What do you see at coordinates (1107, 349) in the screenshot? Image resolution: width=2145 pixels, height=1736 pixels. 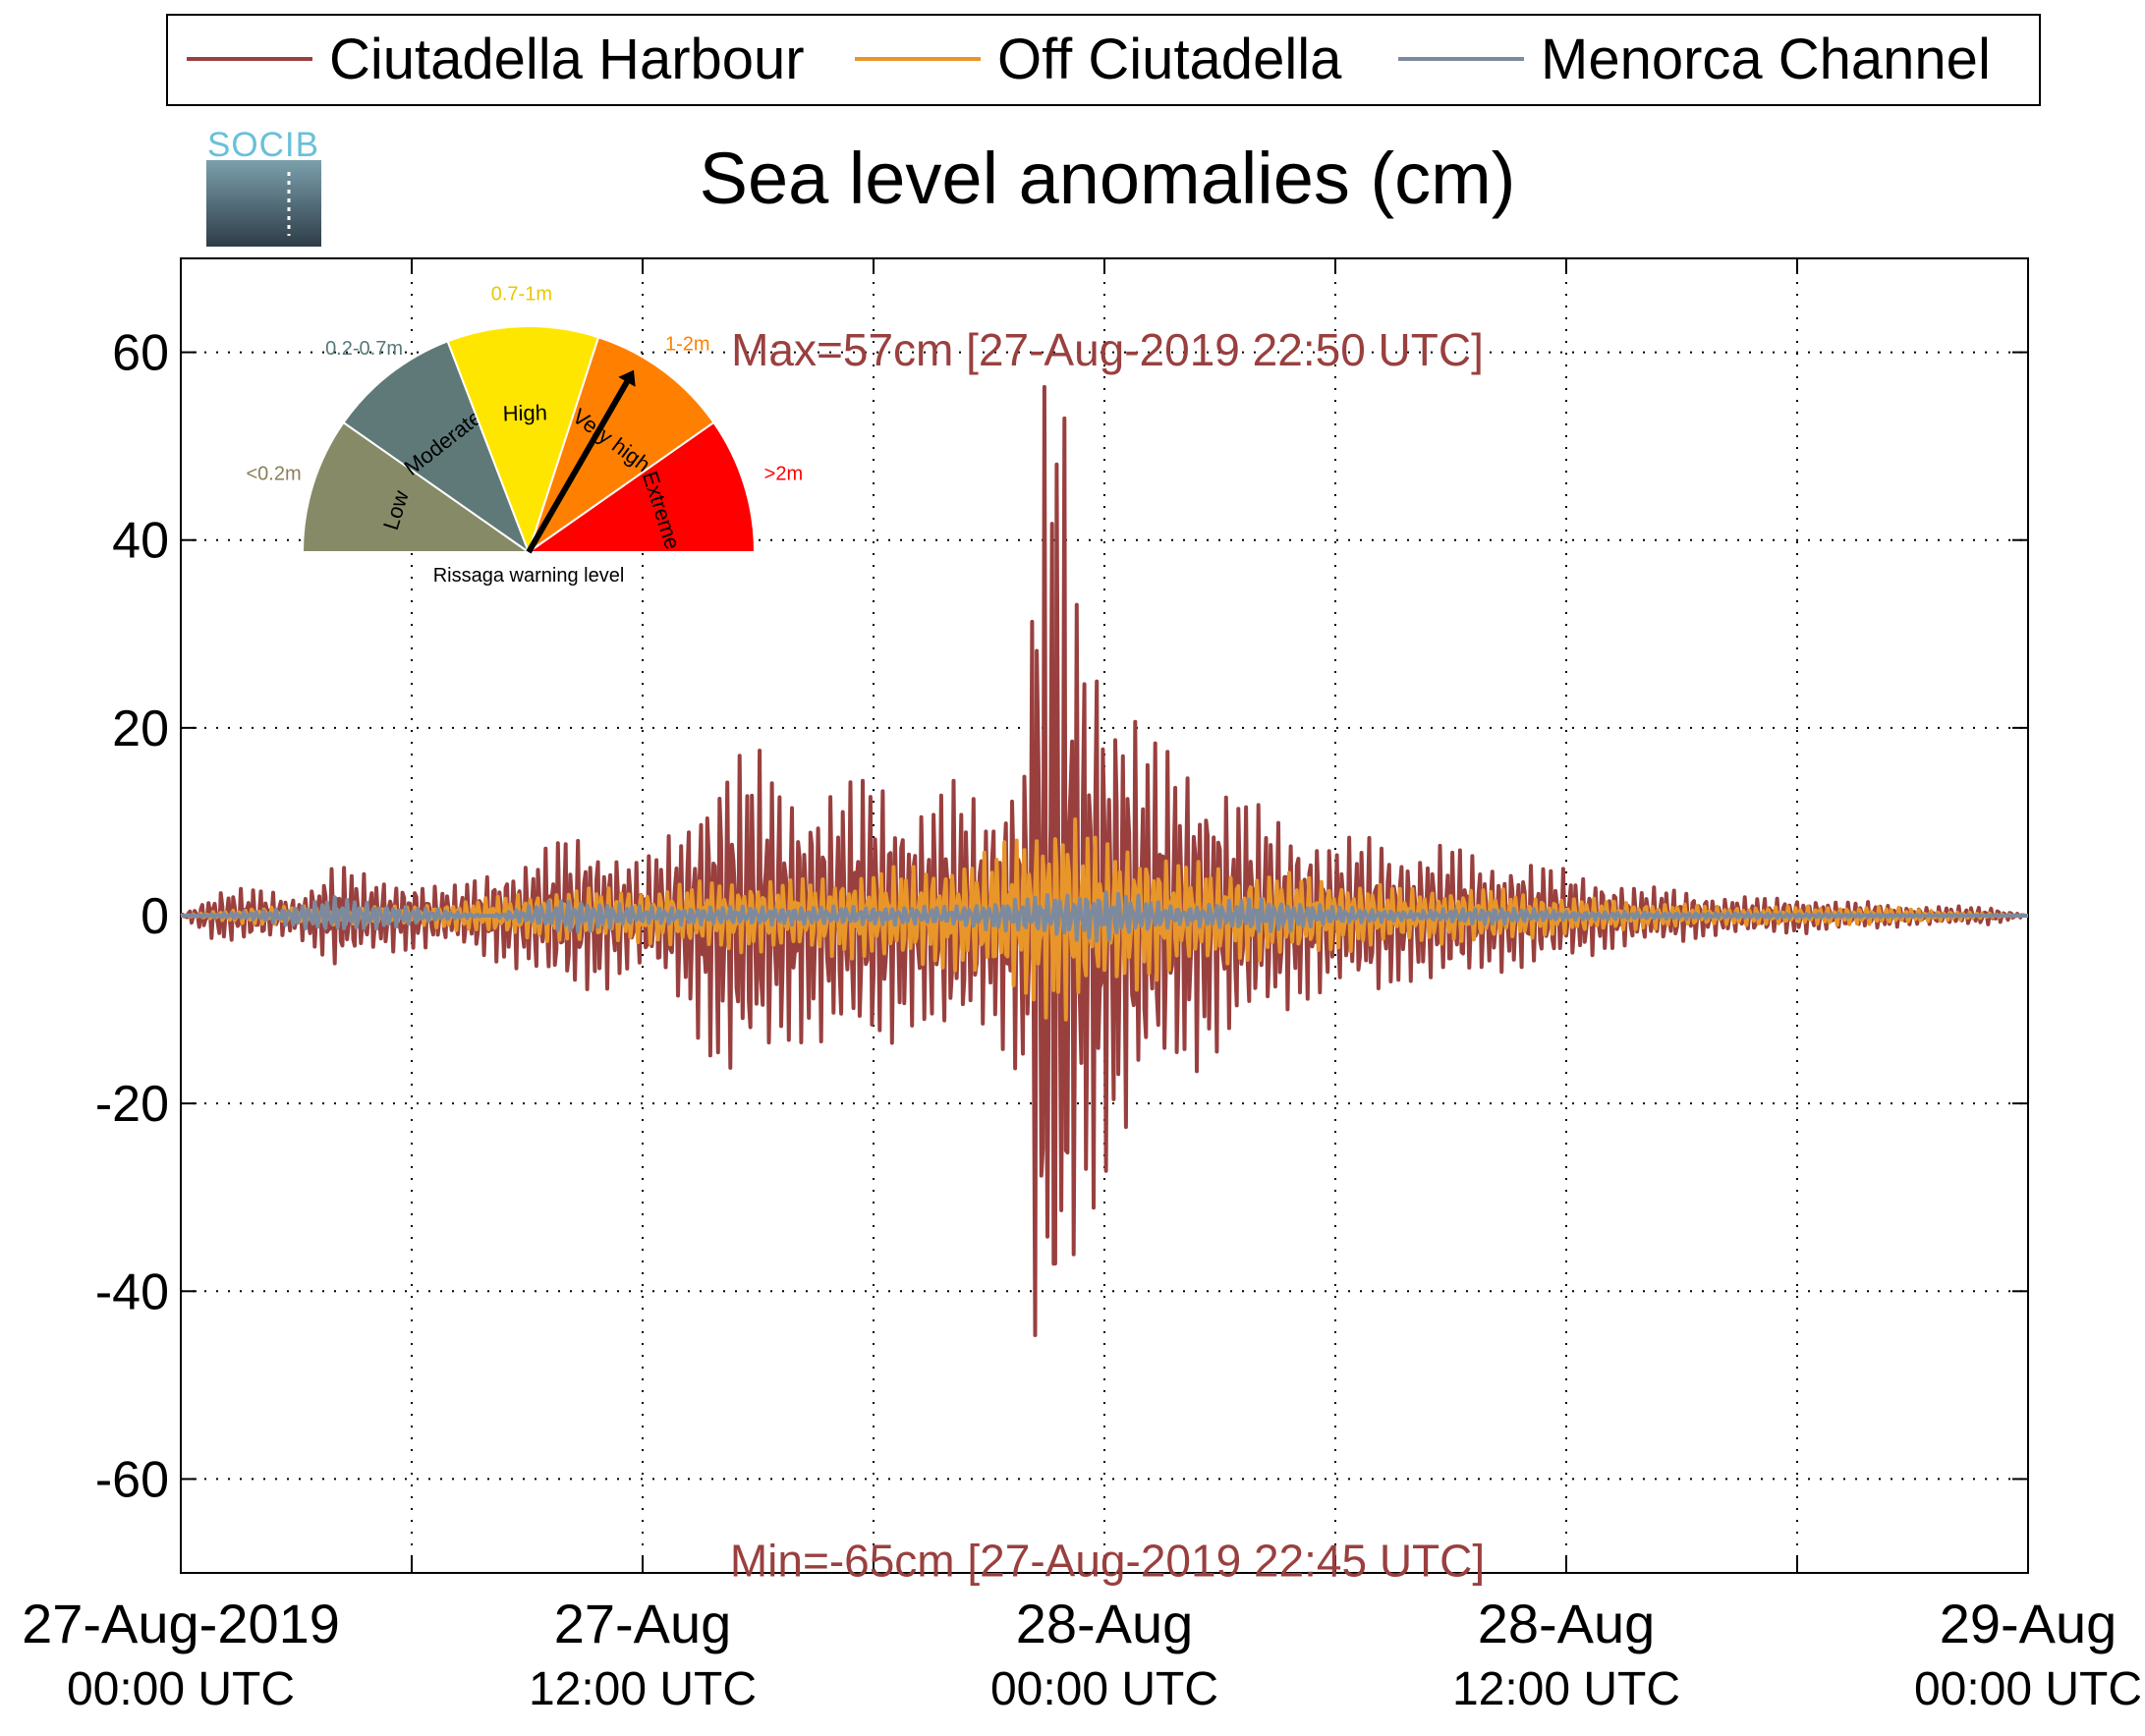 I see `max-annotation: Max=57cm [27-Aug-2019 22:50 UTC]` at bounding box center [1107, 349].